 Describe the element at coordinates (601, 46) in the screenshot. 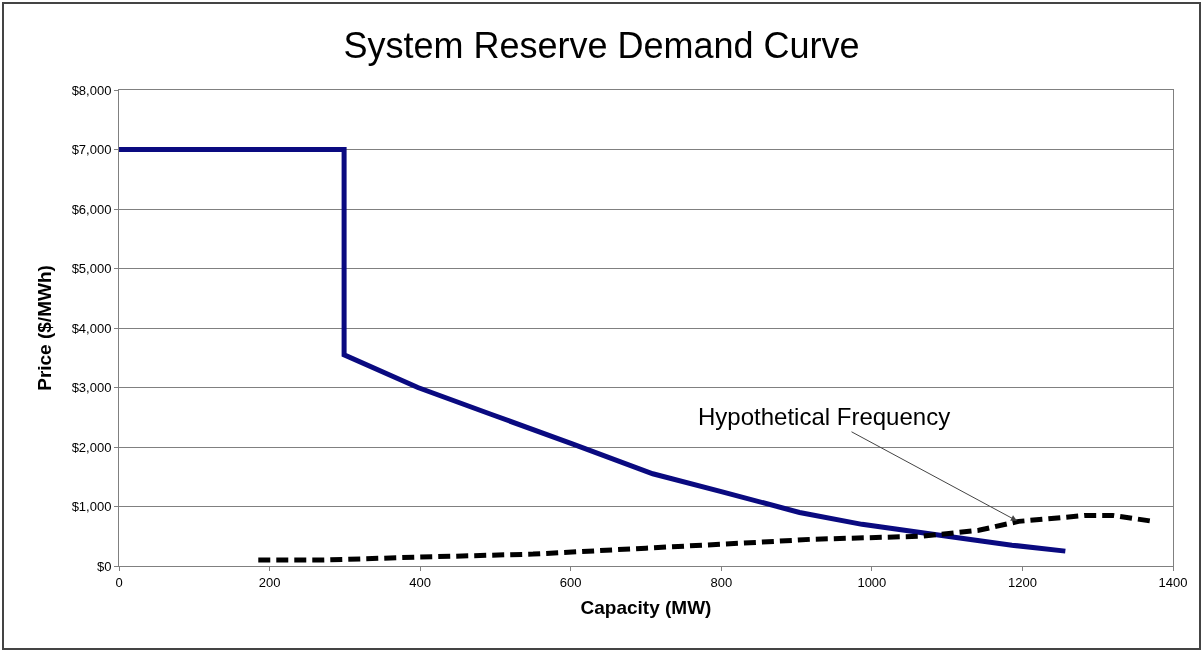

I see `chart-title: System Reserve Demand Curve` at that location.